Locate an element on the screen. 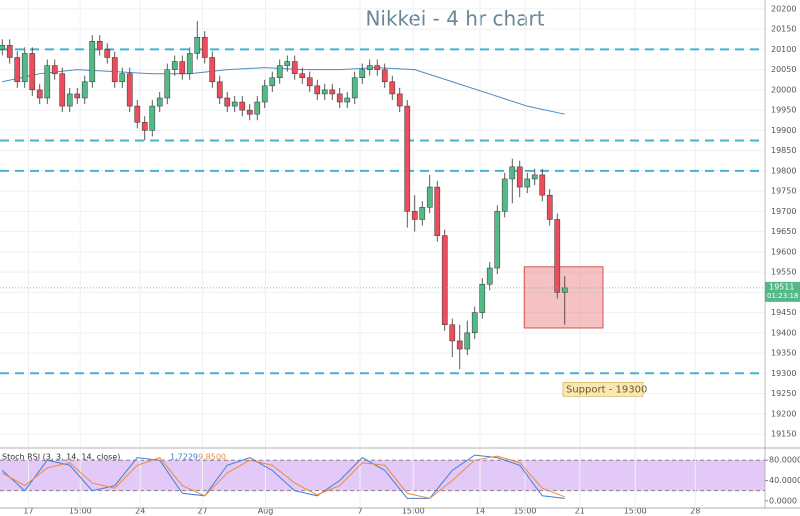 Image resolution: width=800 pixels, height=516 pixels. y-tick-label: 19900 is located at coordinates (783, 130).